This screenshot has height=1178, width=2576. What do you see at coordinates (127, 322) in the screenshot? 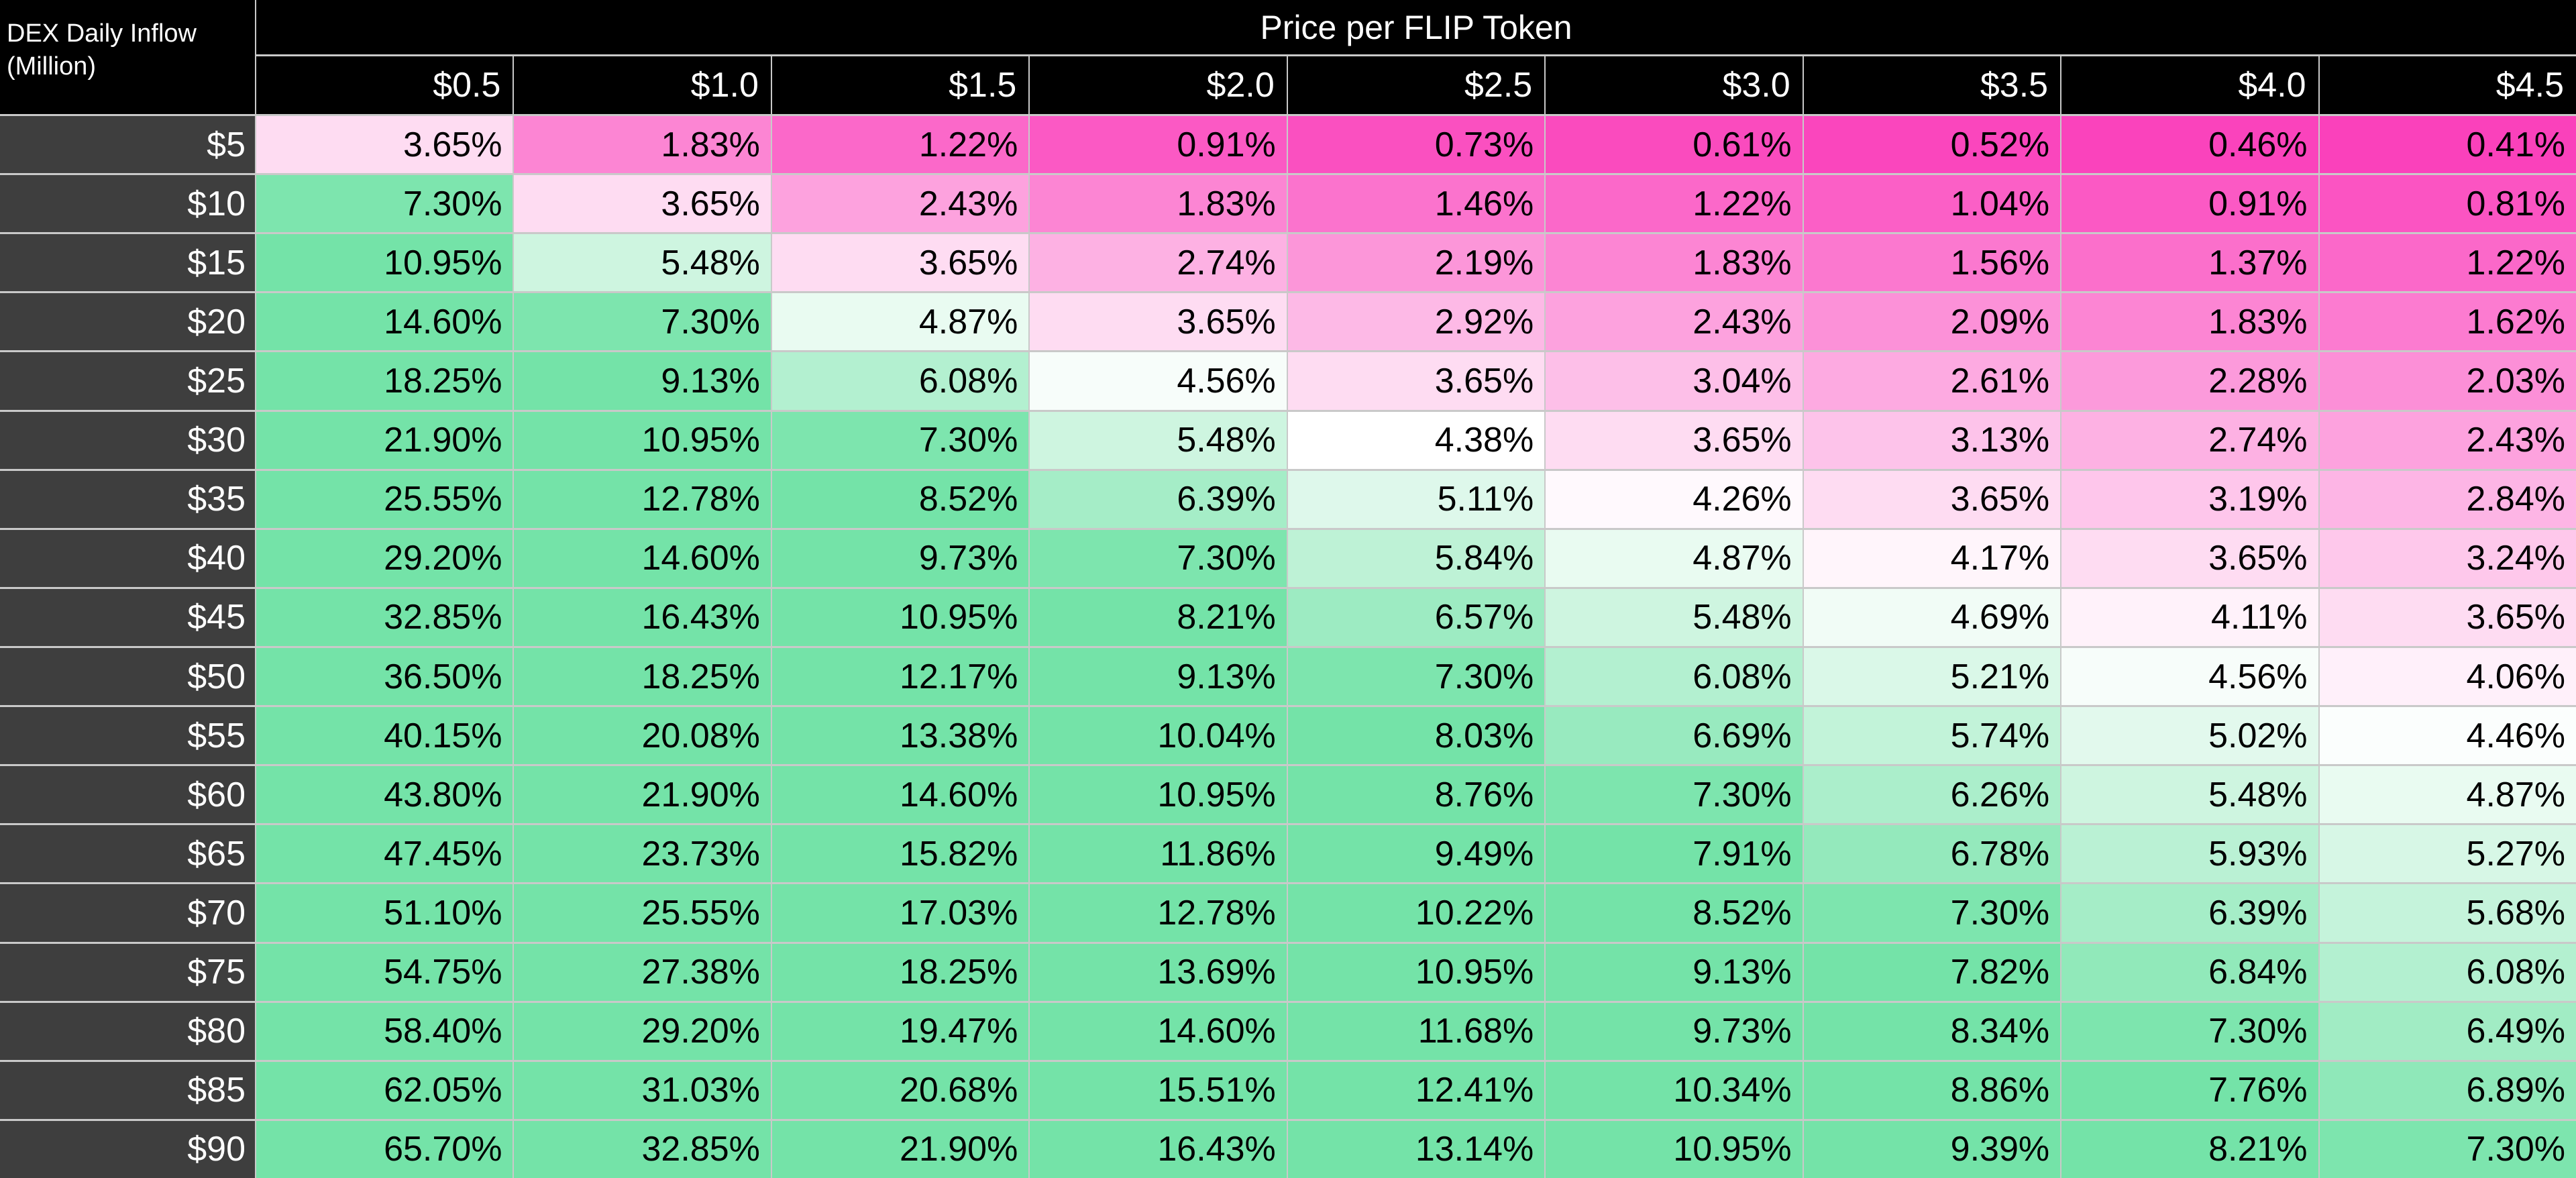
I see `inflow-row-header: $20` at bounding box center [127, 322].